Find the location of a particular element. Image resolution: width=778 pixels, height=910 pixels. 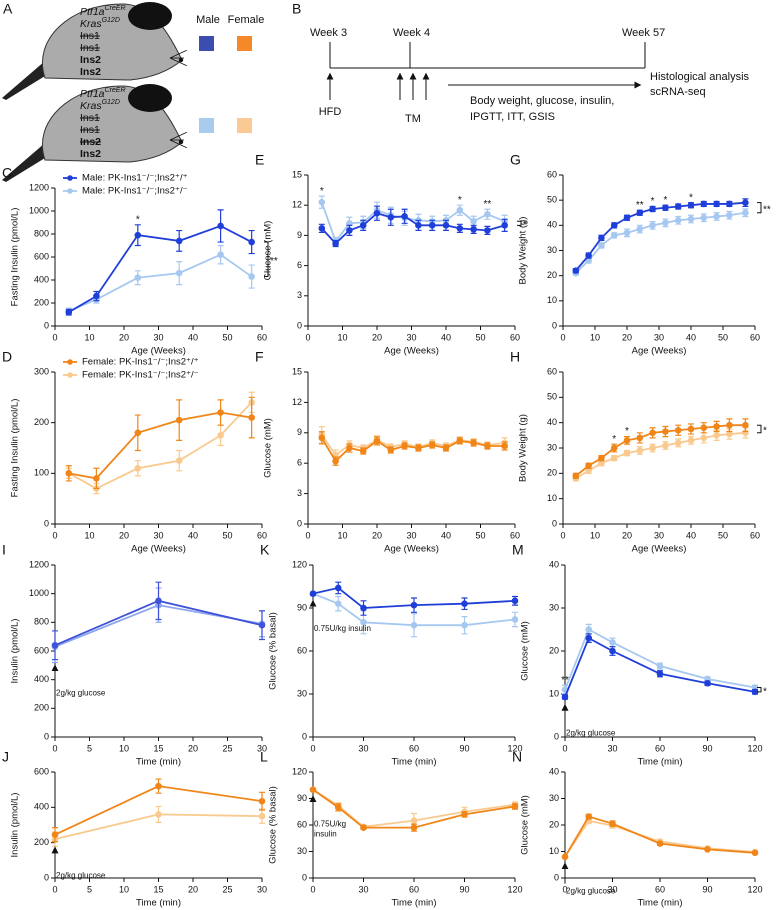

x-tick-label: 40 is located at coordinates (193, 337).